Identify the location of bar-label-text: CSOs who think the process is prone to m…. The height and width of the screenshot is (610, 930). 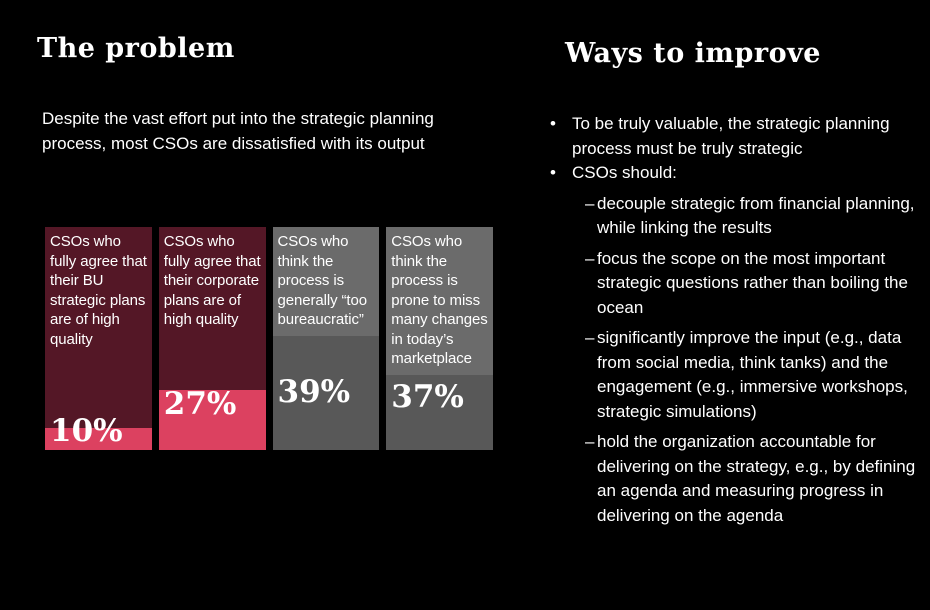
(439, 300).